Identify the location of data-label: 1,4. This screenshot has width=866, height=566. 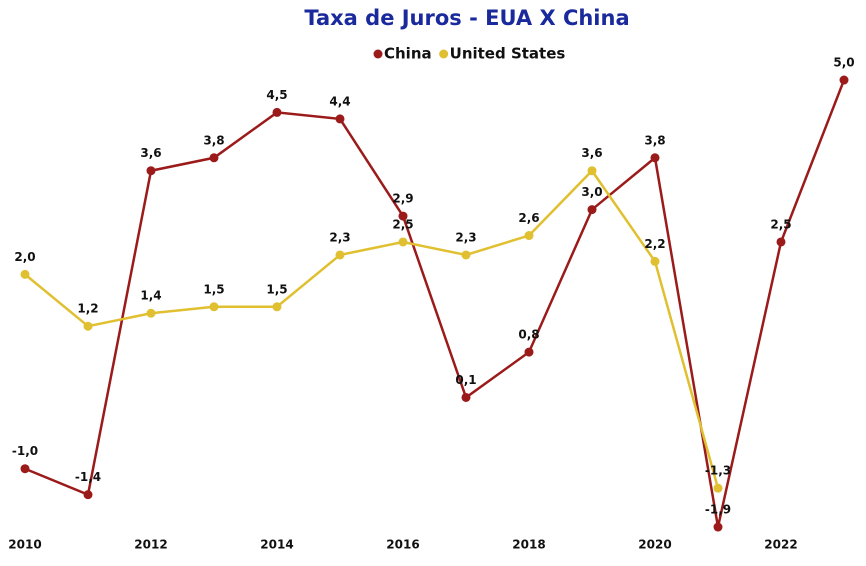
(150, 296).